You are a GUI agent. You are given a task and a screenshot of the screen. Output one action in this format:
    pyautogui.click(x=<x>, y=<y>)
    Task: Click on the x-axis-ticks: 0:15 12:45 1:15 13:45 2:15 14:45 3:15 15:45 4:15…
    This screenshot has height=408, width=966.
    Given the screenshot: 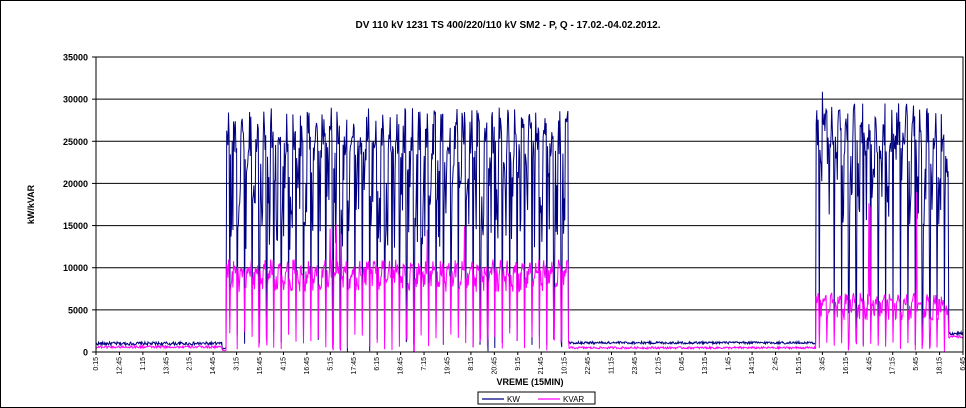 What is the action you would take?
    pyautogui.click(x=529, y=363)
    